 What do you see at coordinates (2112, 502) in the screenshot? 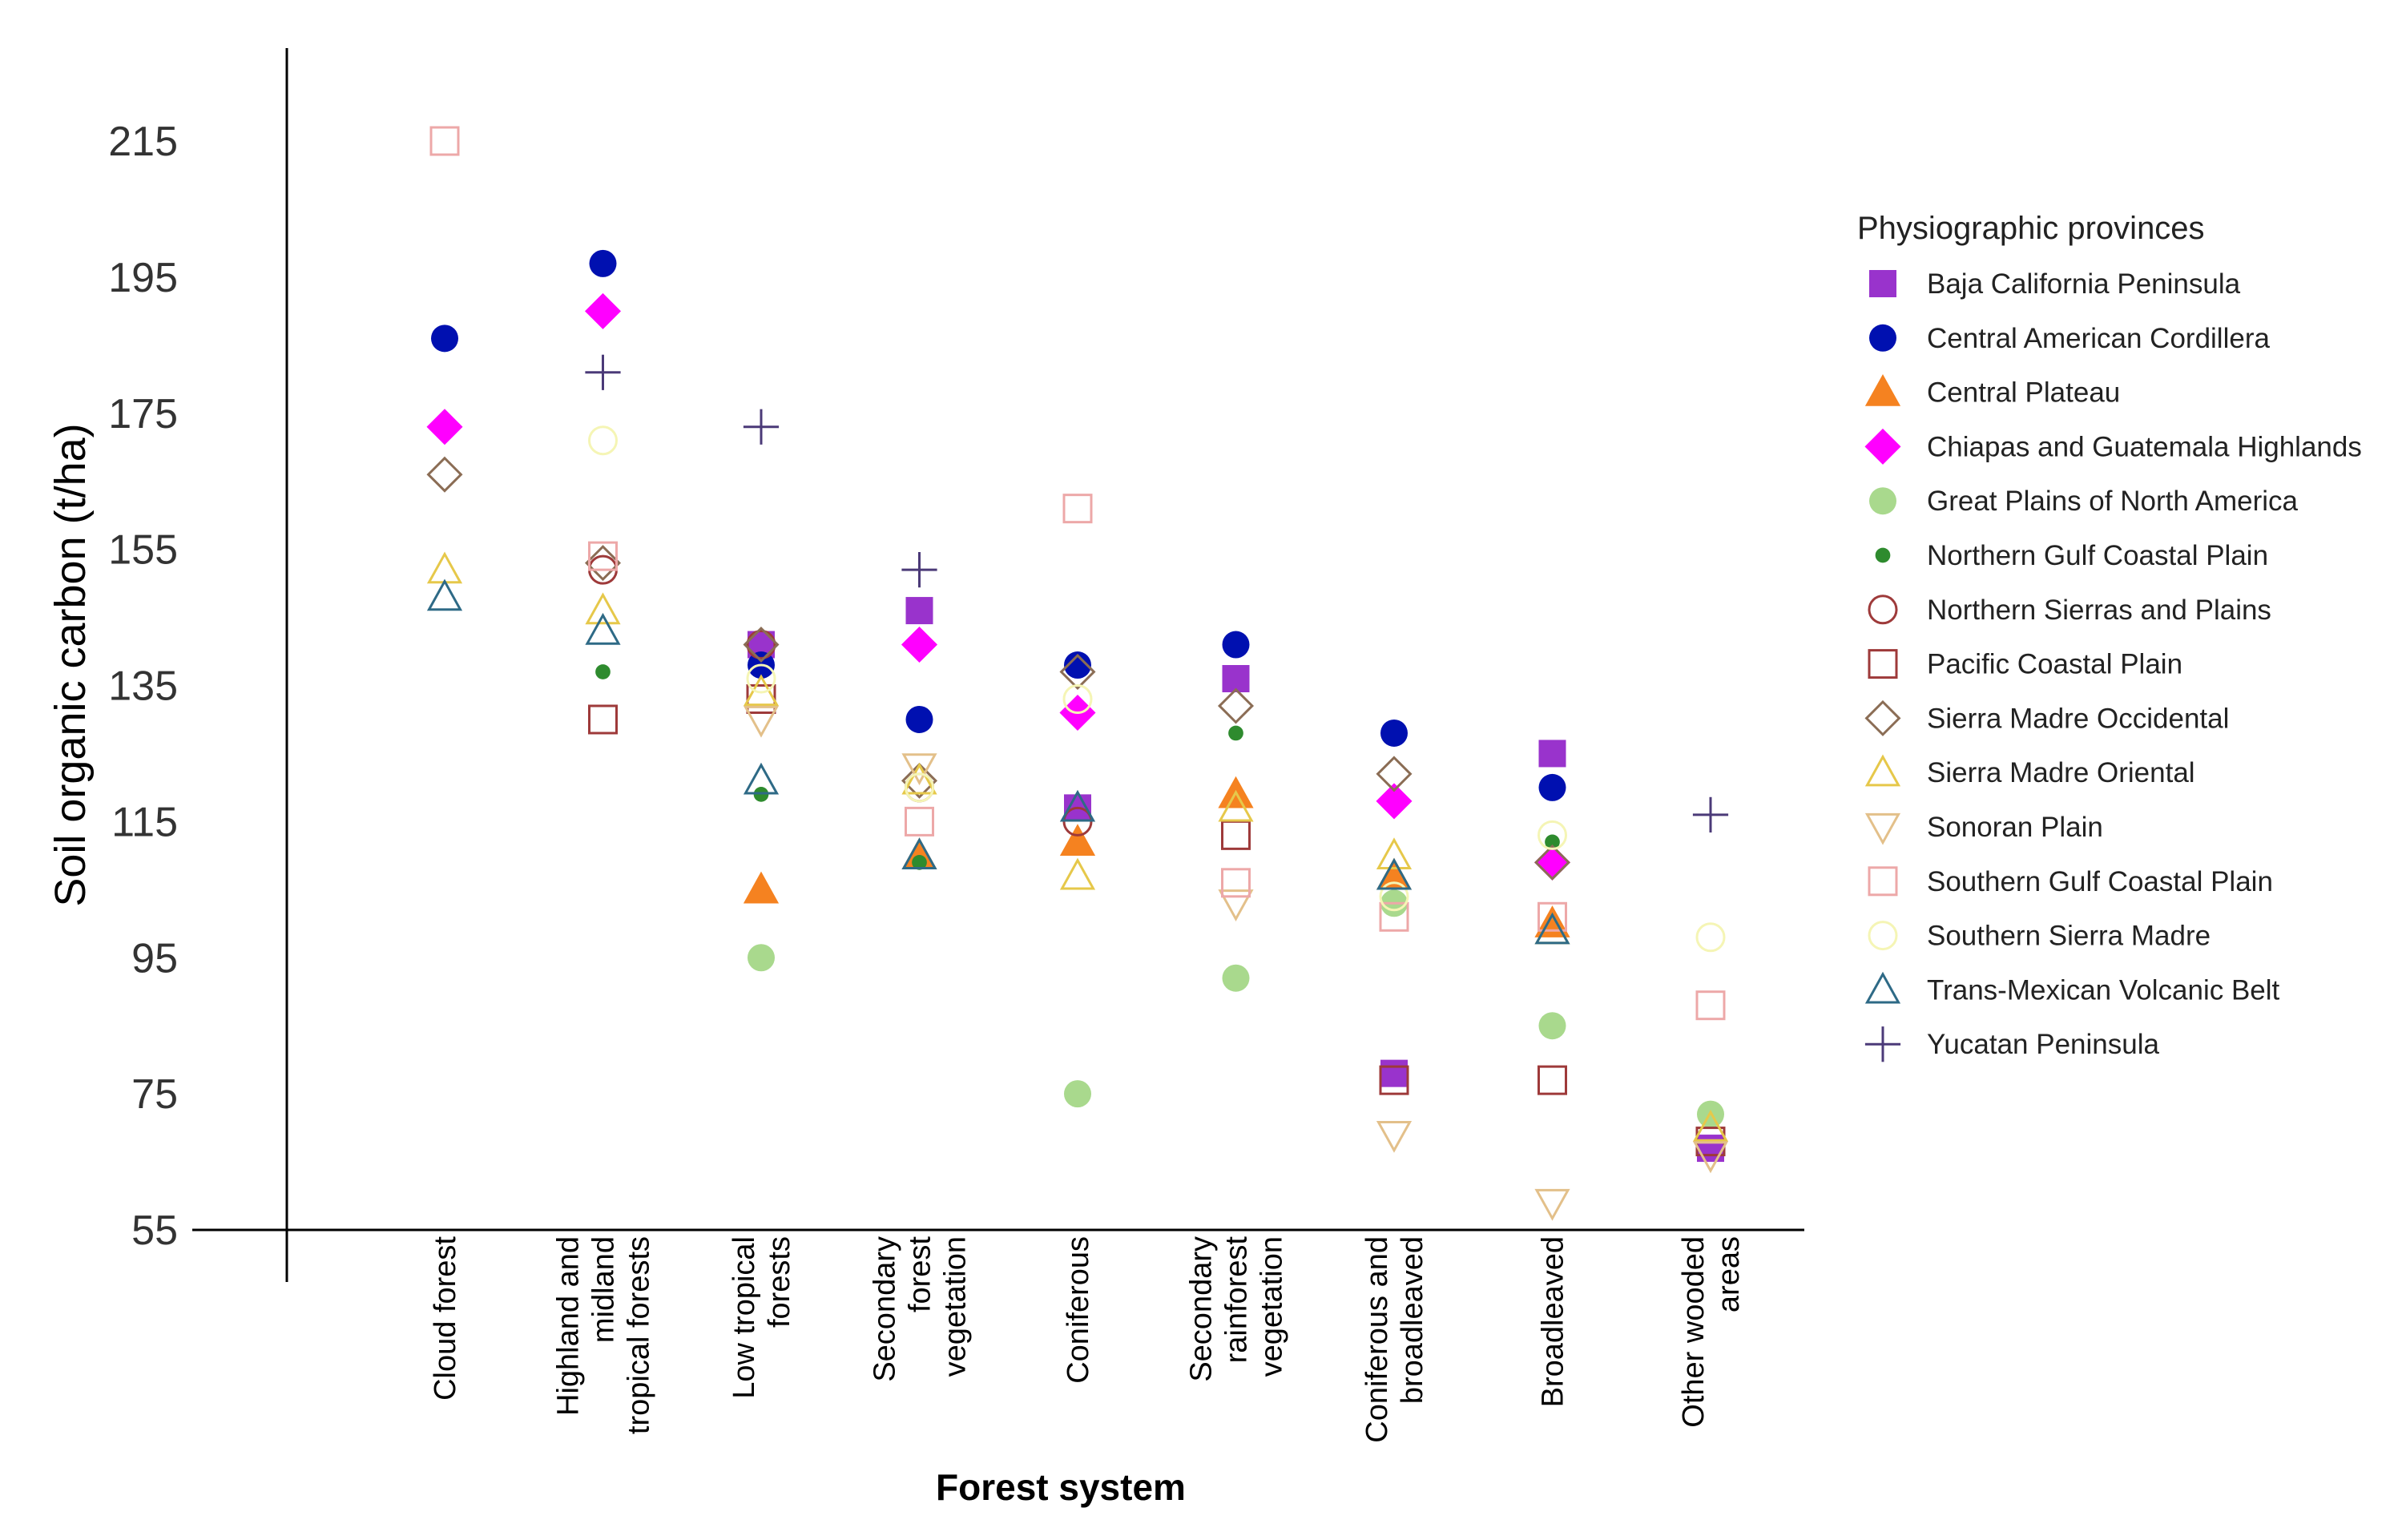
I see `legend-label: Great Plains of North America` at bounding box center [2112, 502].